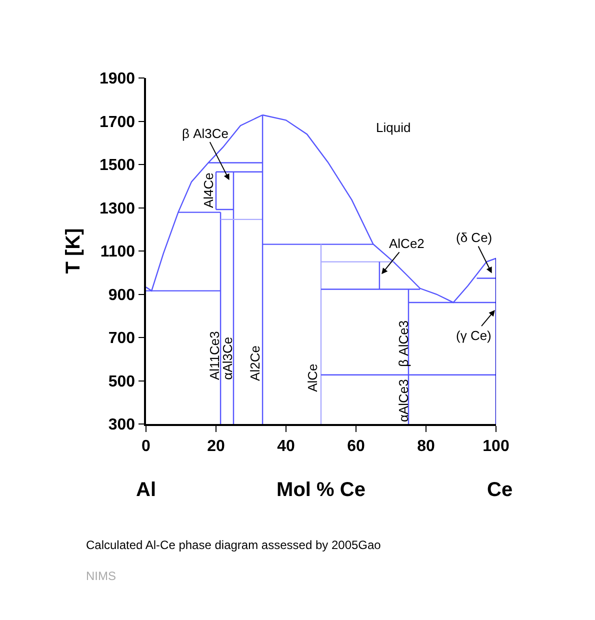  Describe the element at coordinates (234, 545) in the screenshot. I see `text: Calculated Al-Ce phase diagram assessed by 2005Gao` at that location.